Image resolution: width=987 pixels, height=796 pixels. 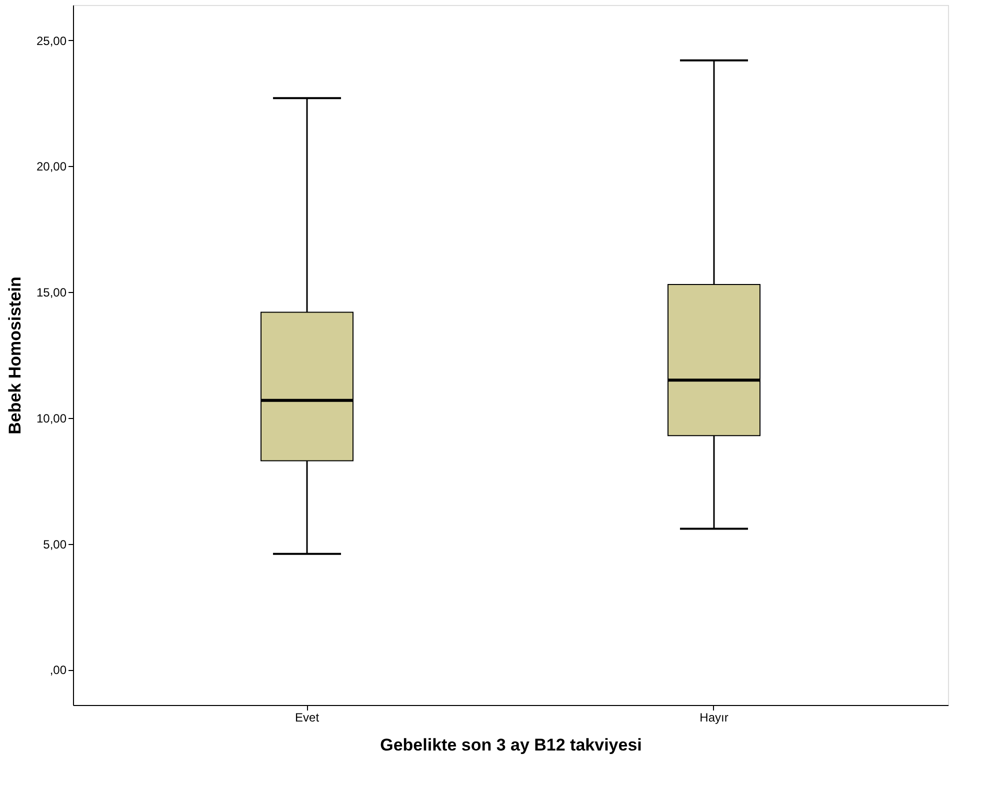 I want to click on y-axis-title: Bebek Homosistein, so click(x=14, y=355).